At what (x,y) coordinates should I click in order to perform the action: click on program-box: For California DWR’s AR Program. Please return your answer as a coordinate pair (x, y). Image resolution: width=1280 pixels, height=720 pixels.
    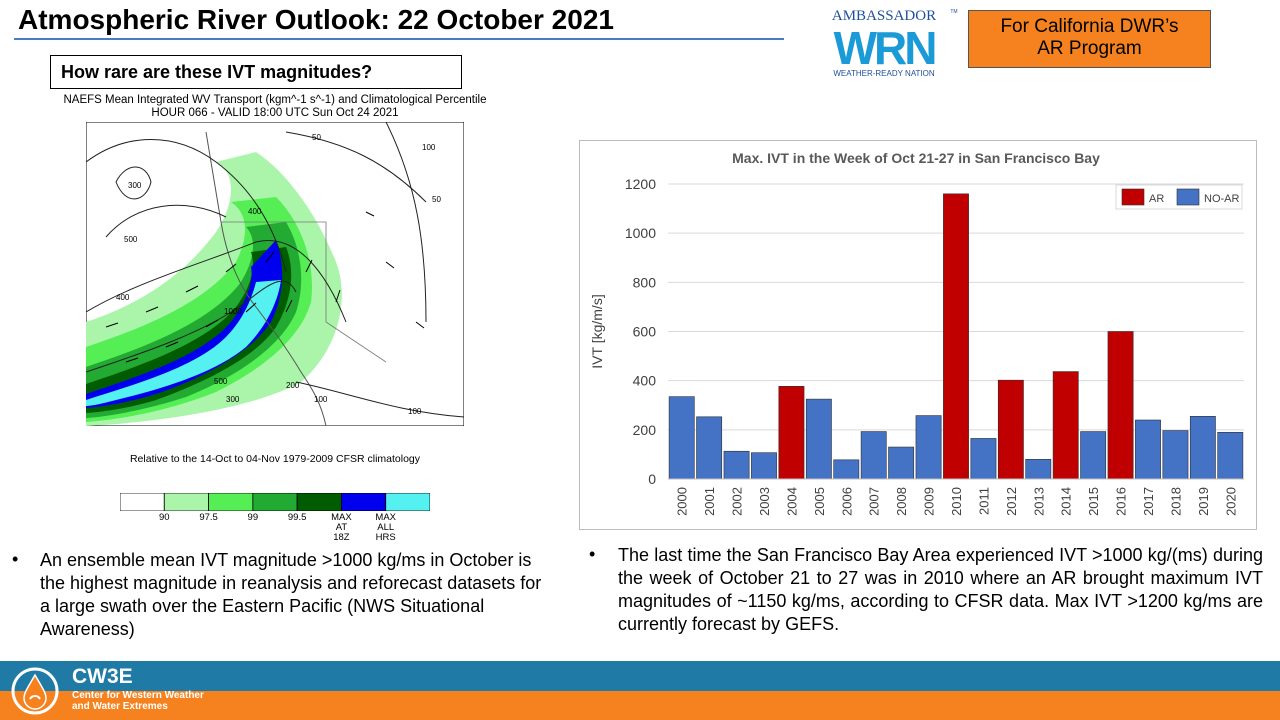
    Looking at the image, I should click on (1089, 39).